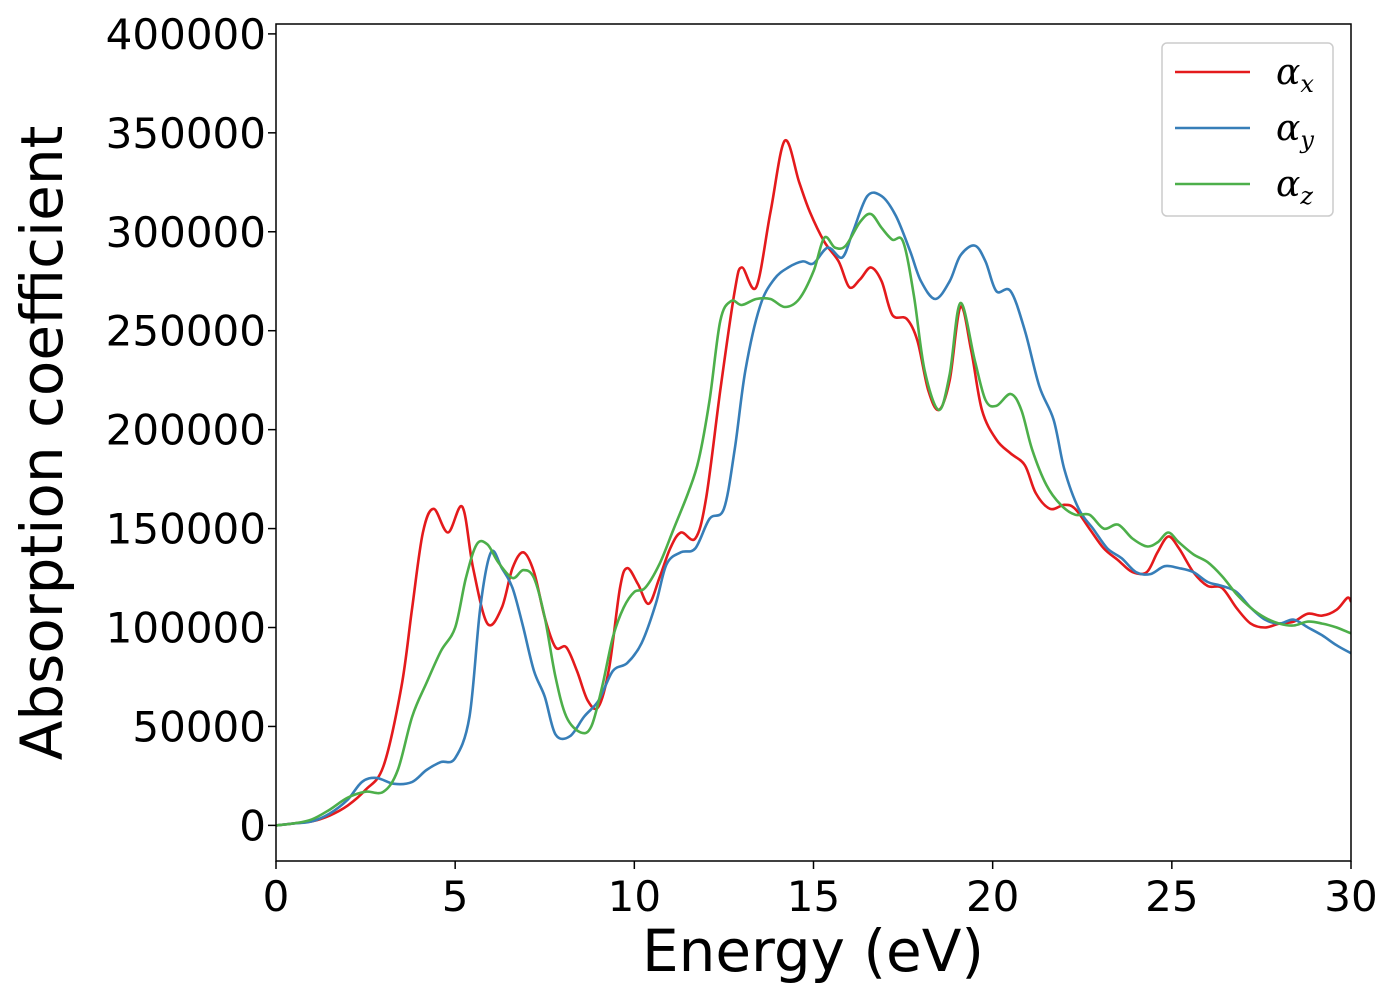  I want to click on legend-frame, so click(1247, 129).